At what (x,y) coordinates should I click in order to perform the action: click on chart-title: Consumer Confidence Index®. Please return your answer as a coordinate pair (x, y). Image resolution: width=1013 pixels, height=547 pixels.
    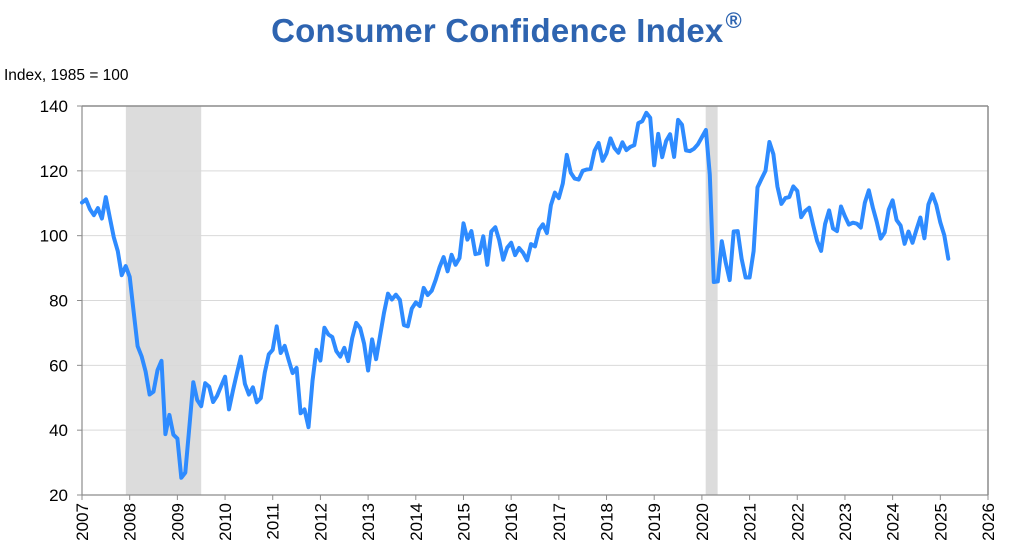
    Looking at the image, I should click on (506, 29).